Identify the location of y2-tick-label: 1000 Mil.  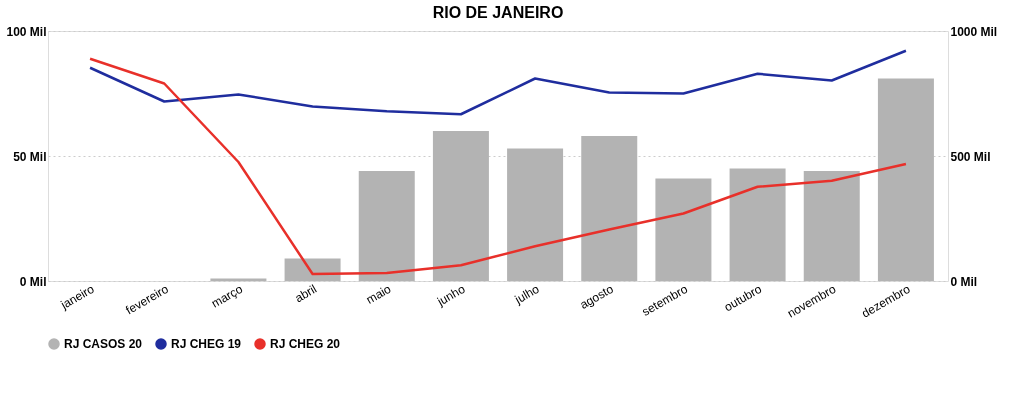
(974, 31).